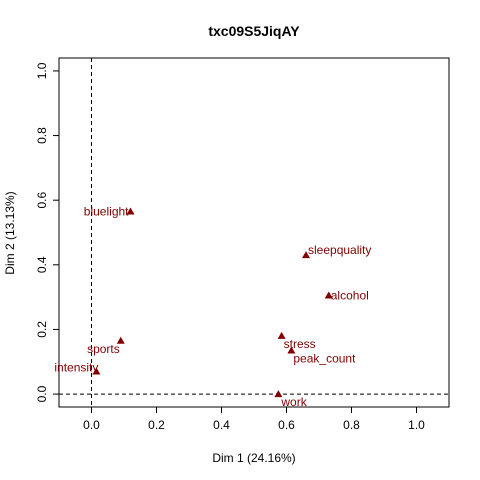 The width and height of the screenshot is (480, 480). I want to click on point-label: alcohol, so click(350, 296).